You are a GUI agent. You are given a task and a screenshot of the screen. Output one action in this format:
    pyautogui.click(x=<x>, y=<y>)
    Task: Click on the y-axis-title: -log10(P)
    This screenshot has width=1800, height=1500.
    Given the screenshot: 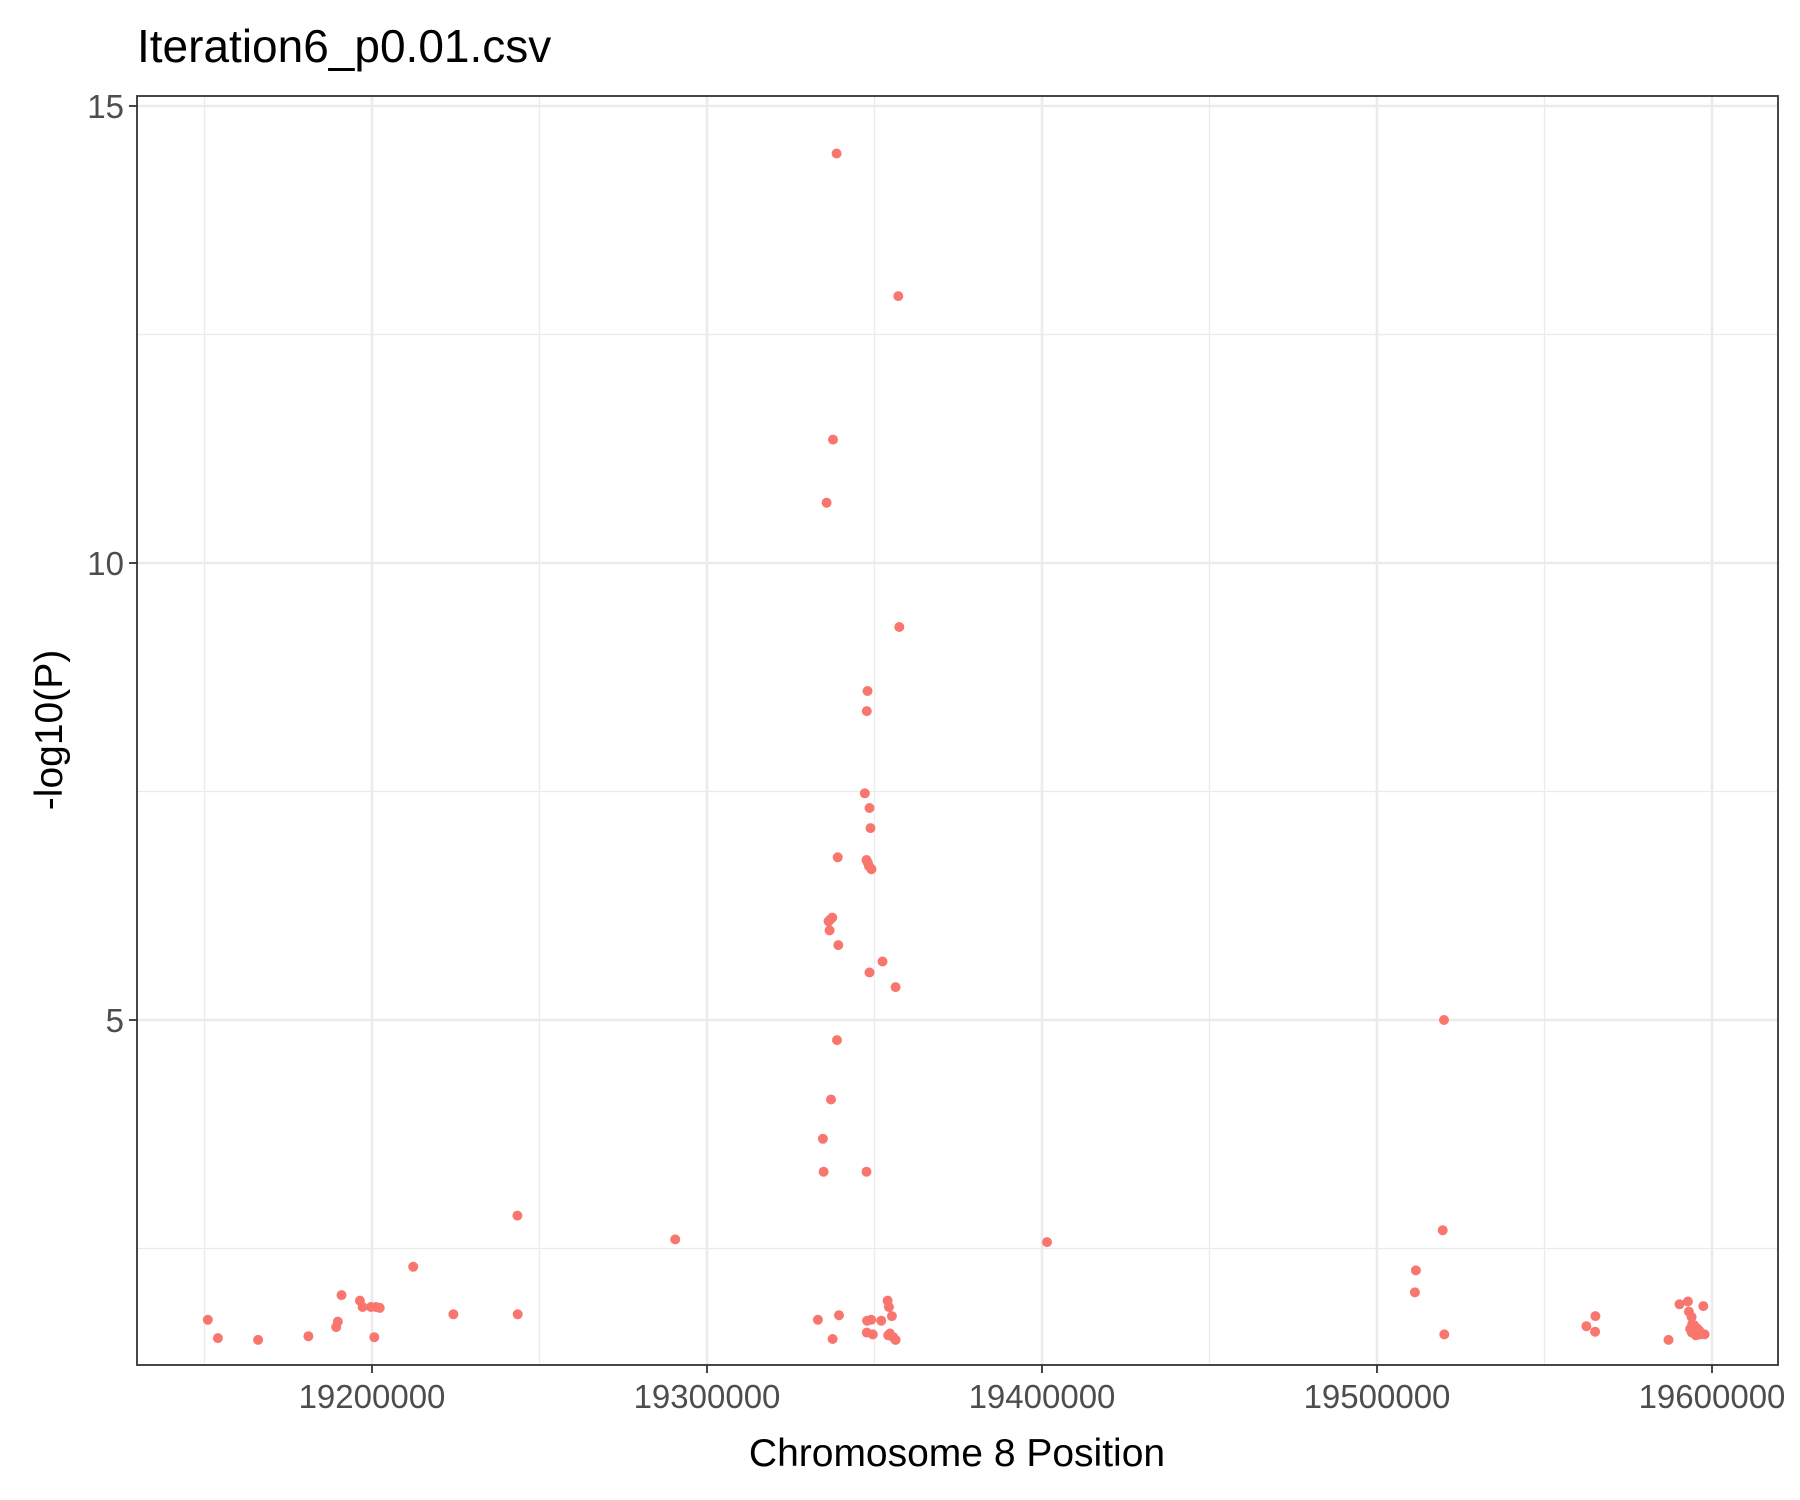 What is the action you would take?
    pyautogui.click(x=49, y=730)
    